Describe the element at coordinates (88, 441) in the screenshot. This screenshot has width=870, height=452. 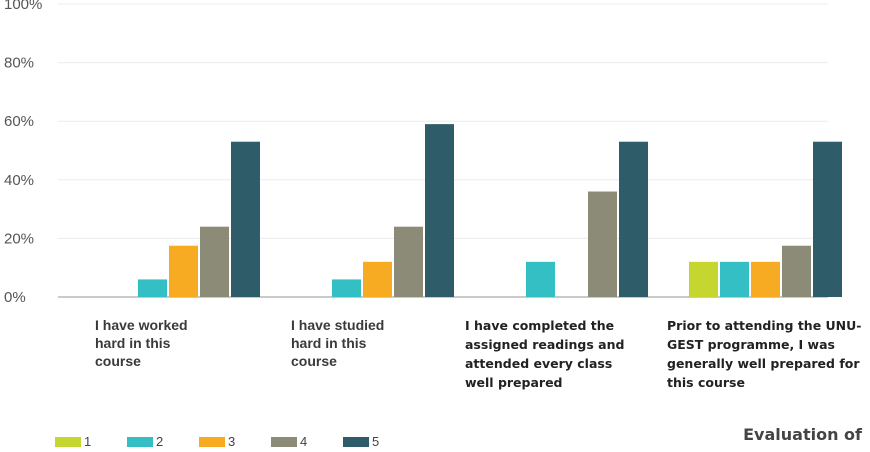
I see `legend-label: 1` at that location.